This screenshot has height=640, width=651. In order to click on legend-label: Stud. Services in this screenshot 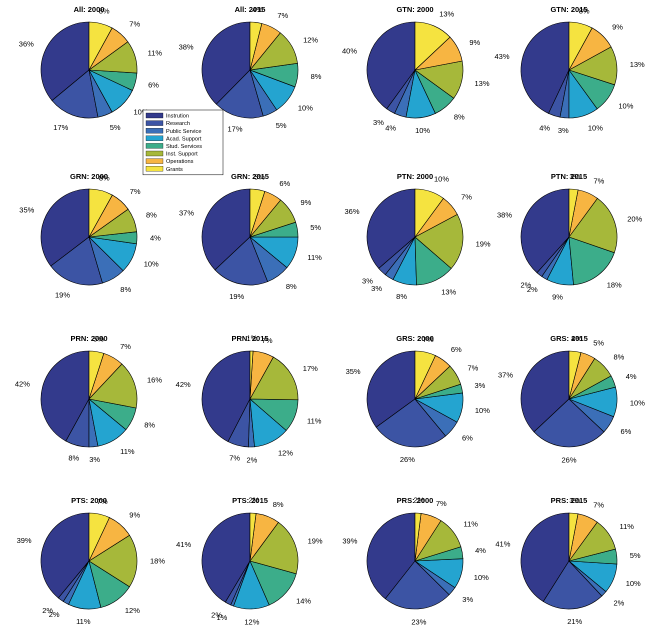, I will do `click(184, 147)`.